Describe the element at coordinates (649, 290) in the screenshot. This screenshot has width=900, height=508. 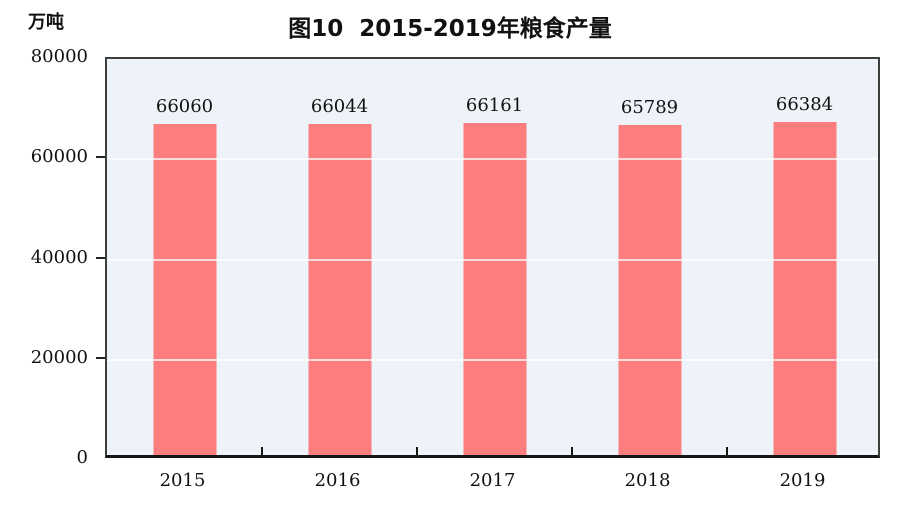
I see `bar-2018` at that location.